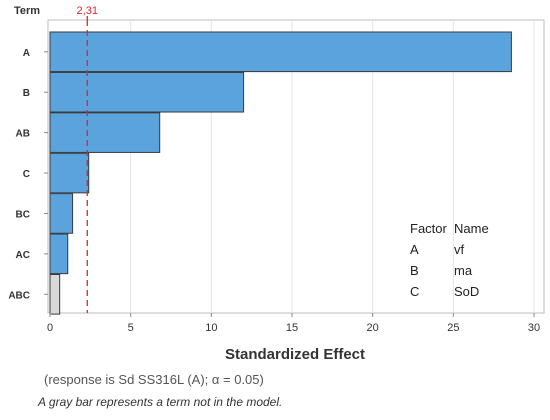 The height and width of the screenshot is (420, 550). Describe the element at coordinates (415, 291) in the screenshot. I see `legend-factor: C` at that location.